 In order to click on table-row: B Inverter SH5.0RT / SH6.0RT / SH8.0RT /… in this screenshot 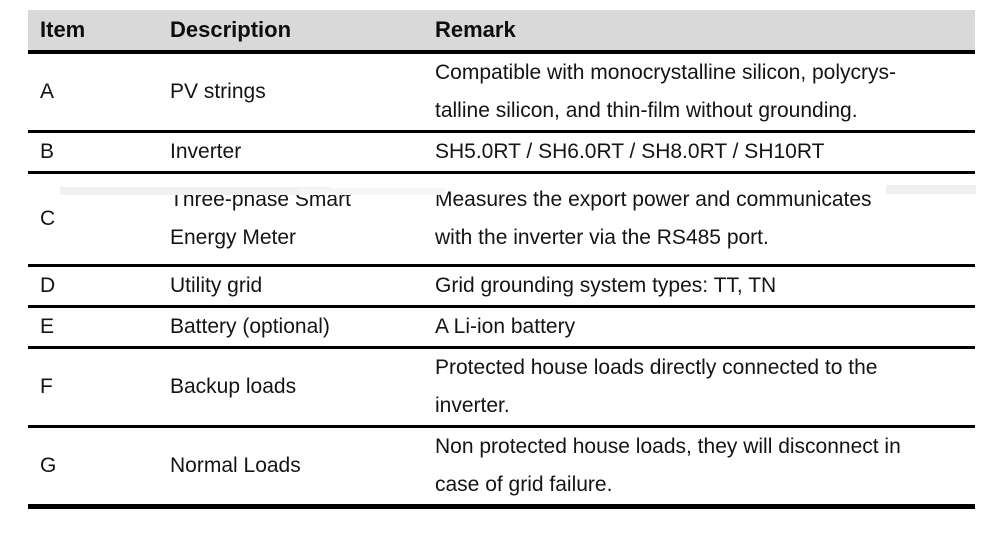, I will do `click(501, 152)`.